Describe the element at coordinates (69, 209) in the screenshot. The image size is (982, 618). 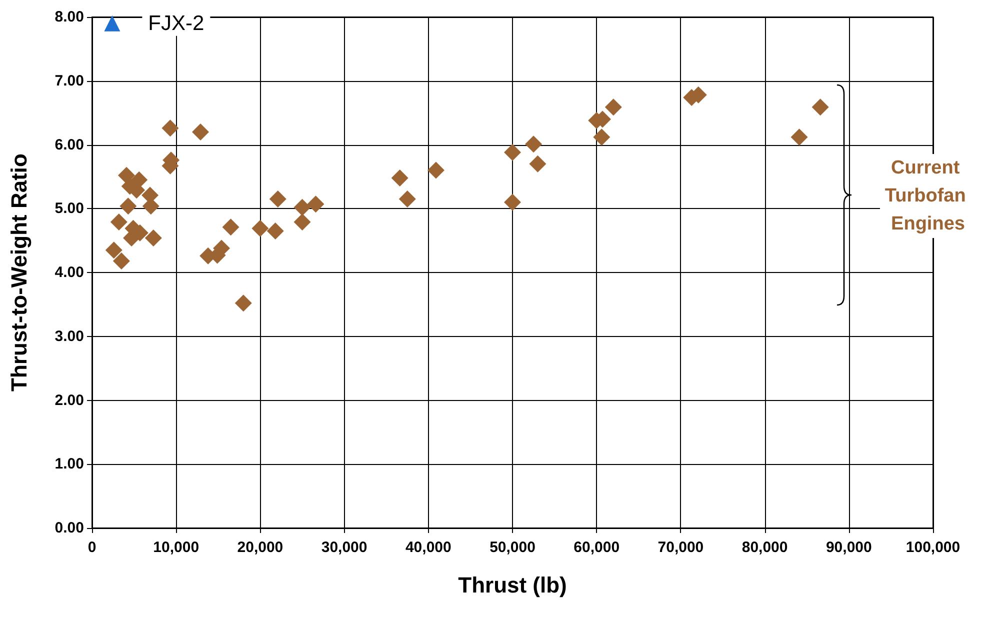
I see `y-tick-label: 5.00` at that location.